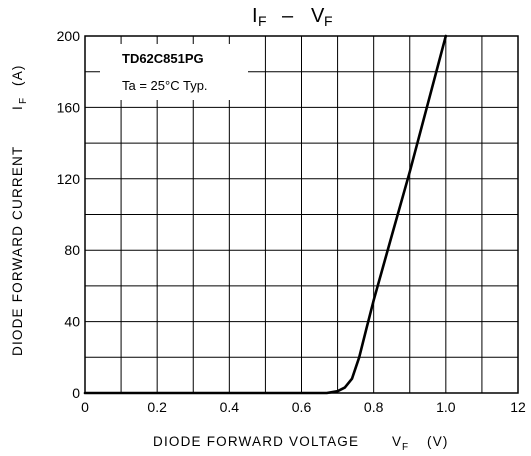 The height and width of the screenshot is (456, 531). I want to click on x-tick-label: 0.8, so click(374, 407).